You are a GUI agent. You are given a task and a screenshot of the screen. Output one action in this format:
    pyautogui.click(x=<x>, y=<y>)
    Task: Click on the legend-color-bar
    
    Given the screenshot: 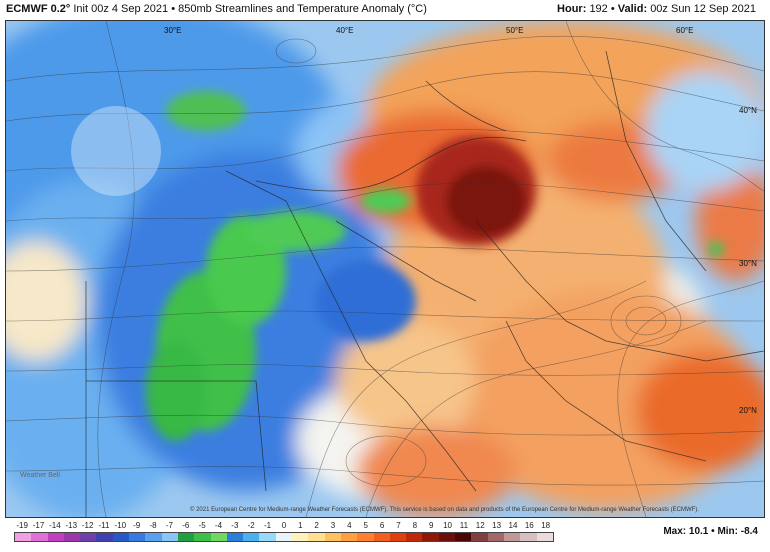 What is the action you would take?
    pyautogui.click(x=284, y=537)
    